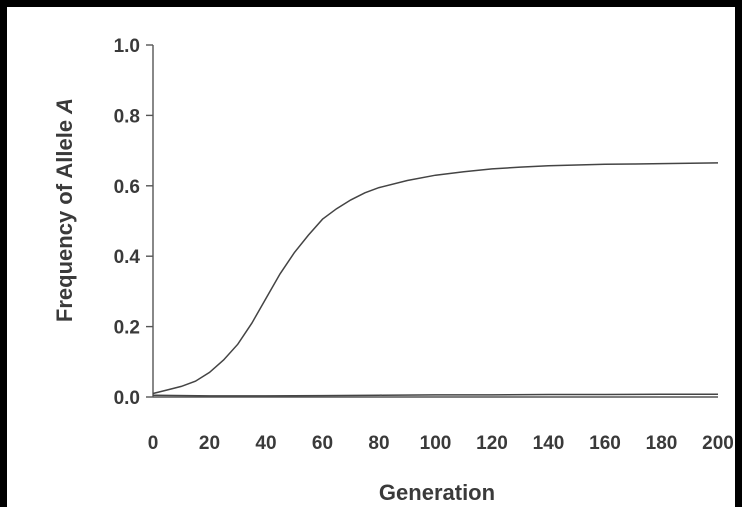  I want to click on x-tick-label: 20, so click(209, 443).